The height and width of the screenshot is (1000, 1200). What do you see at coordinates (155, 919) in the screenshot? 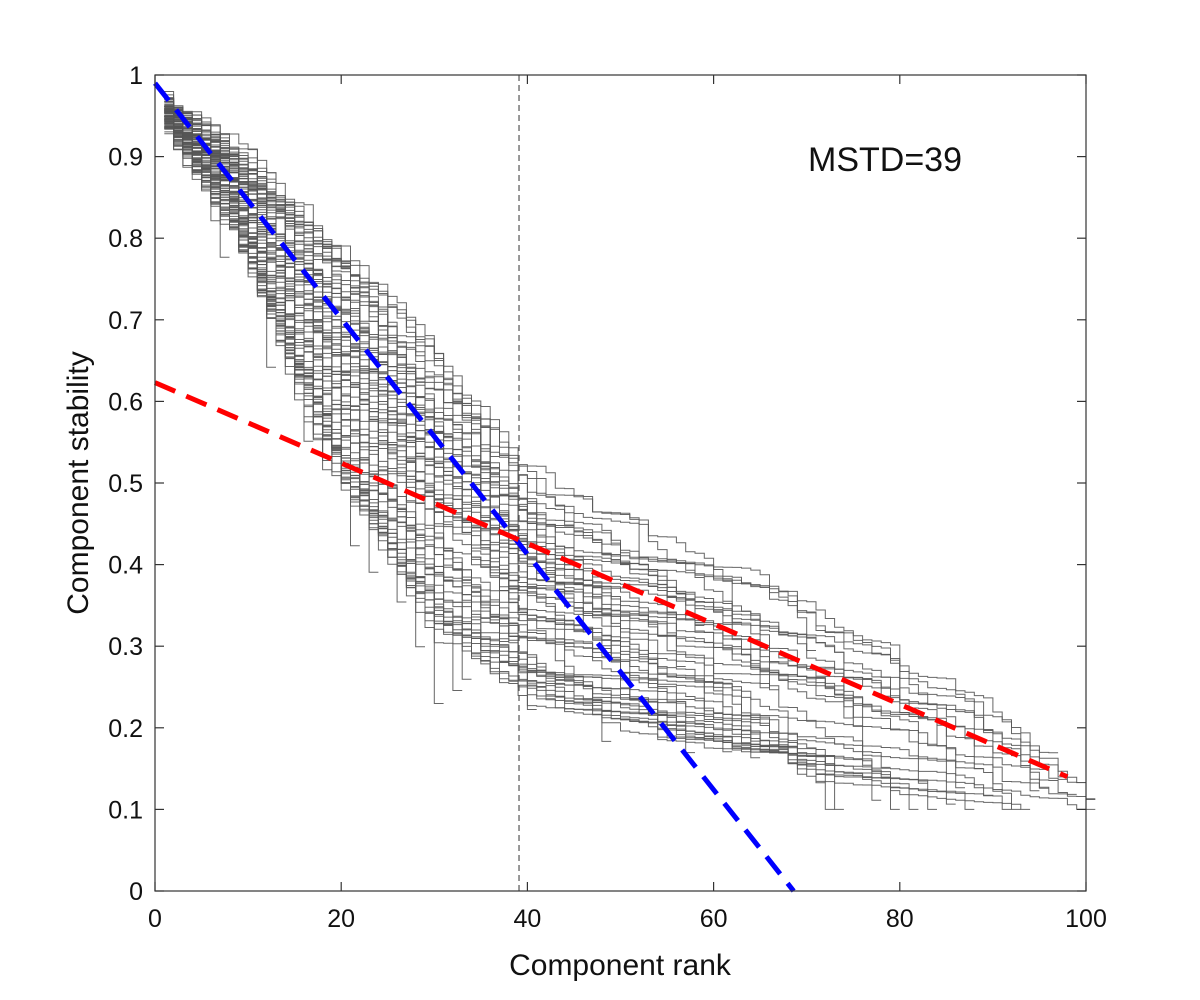
I see `x-tick-label: 0` at bounding box center [155, 919].